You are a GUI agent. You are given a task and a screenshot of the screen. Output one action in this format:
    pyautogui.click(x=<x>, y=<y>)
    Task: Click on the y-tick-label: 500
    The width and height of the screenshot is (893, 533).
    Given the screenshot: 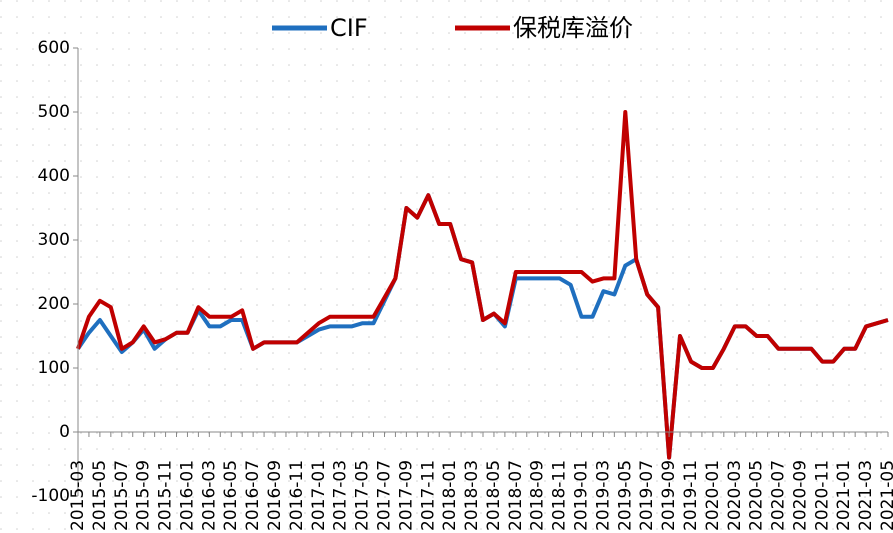 What is the action you would take?
    pyautogui.click(x=54, y=112)
    